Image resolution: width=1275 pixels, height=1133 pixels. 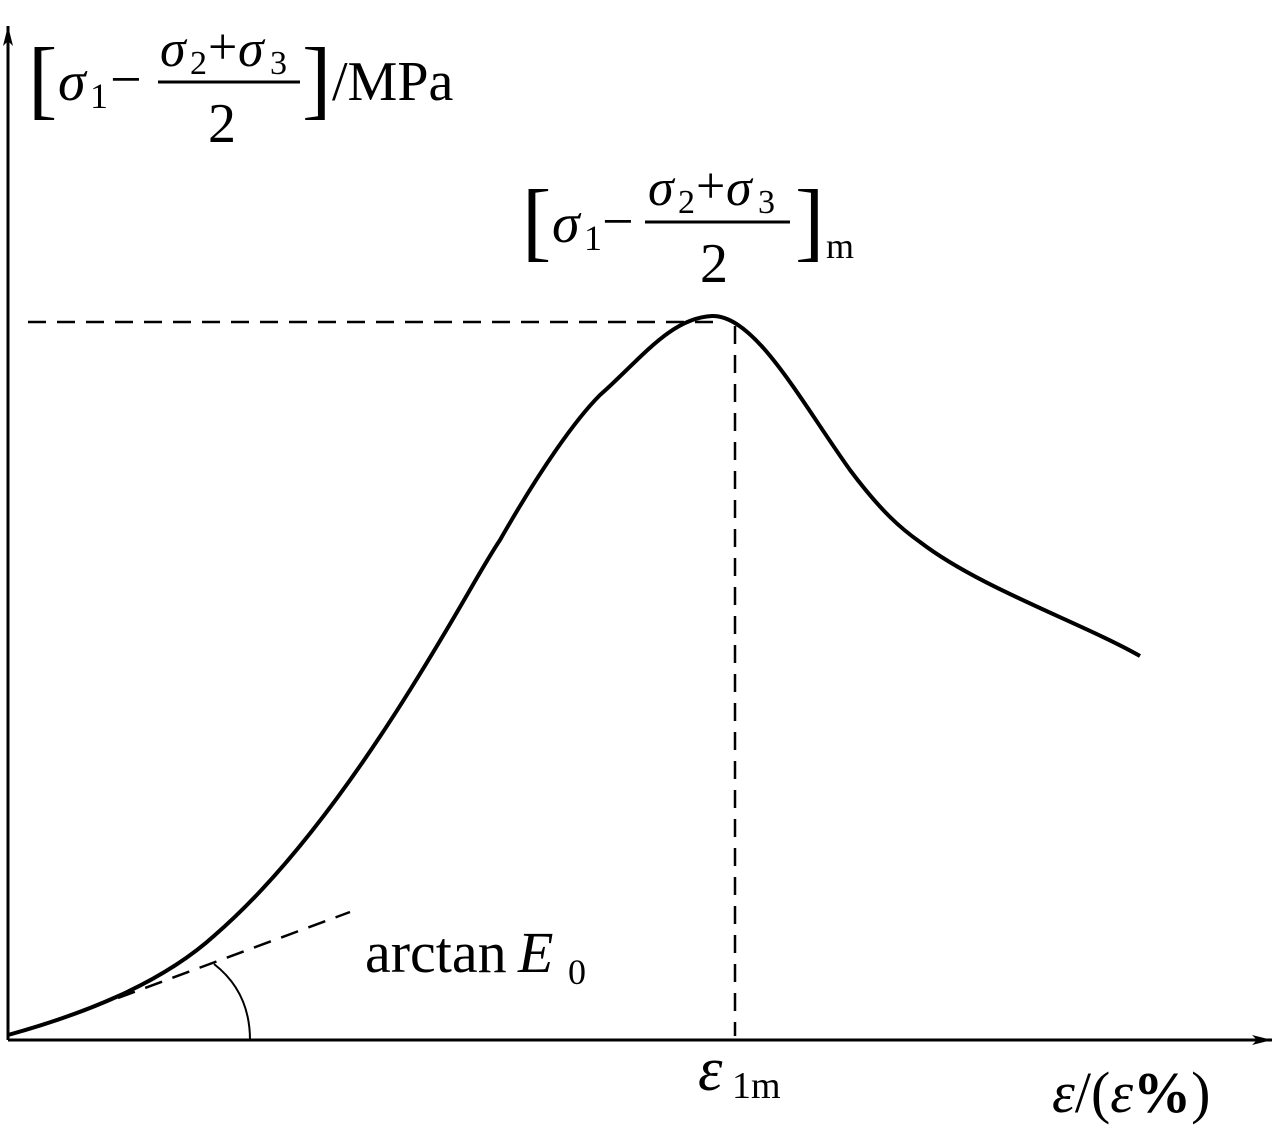 What do you see at coordinates (234, 955) in the screenshot?
I see `tangent-line` at bounding box center [234, 955].